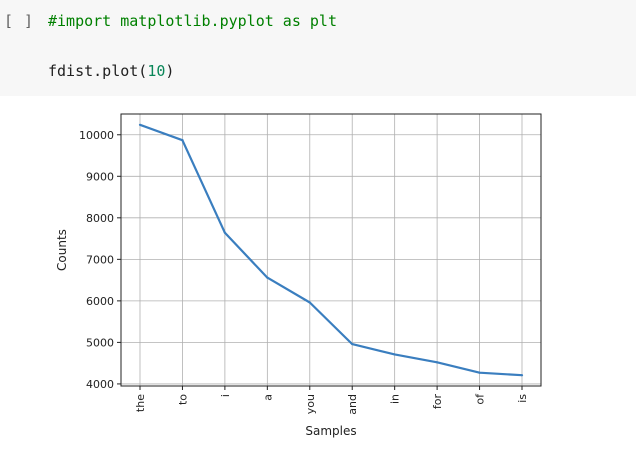 Image resolution: width=636 pixels, height=461 pixels. What do you see at coordinates (394, 354) in the screenshot?
I see `data-point-in` at bounding box center [394, 354].